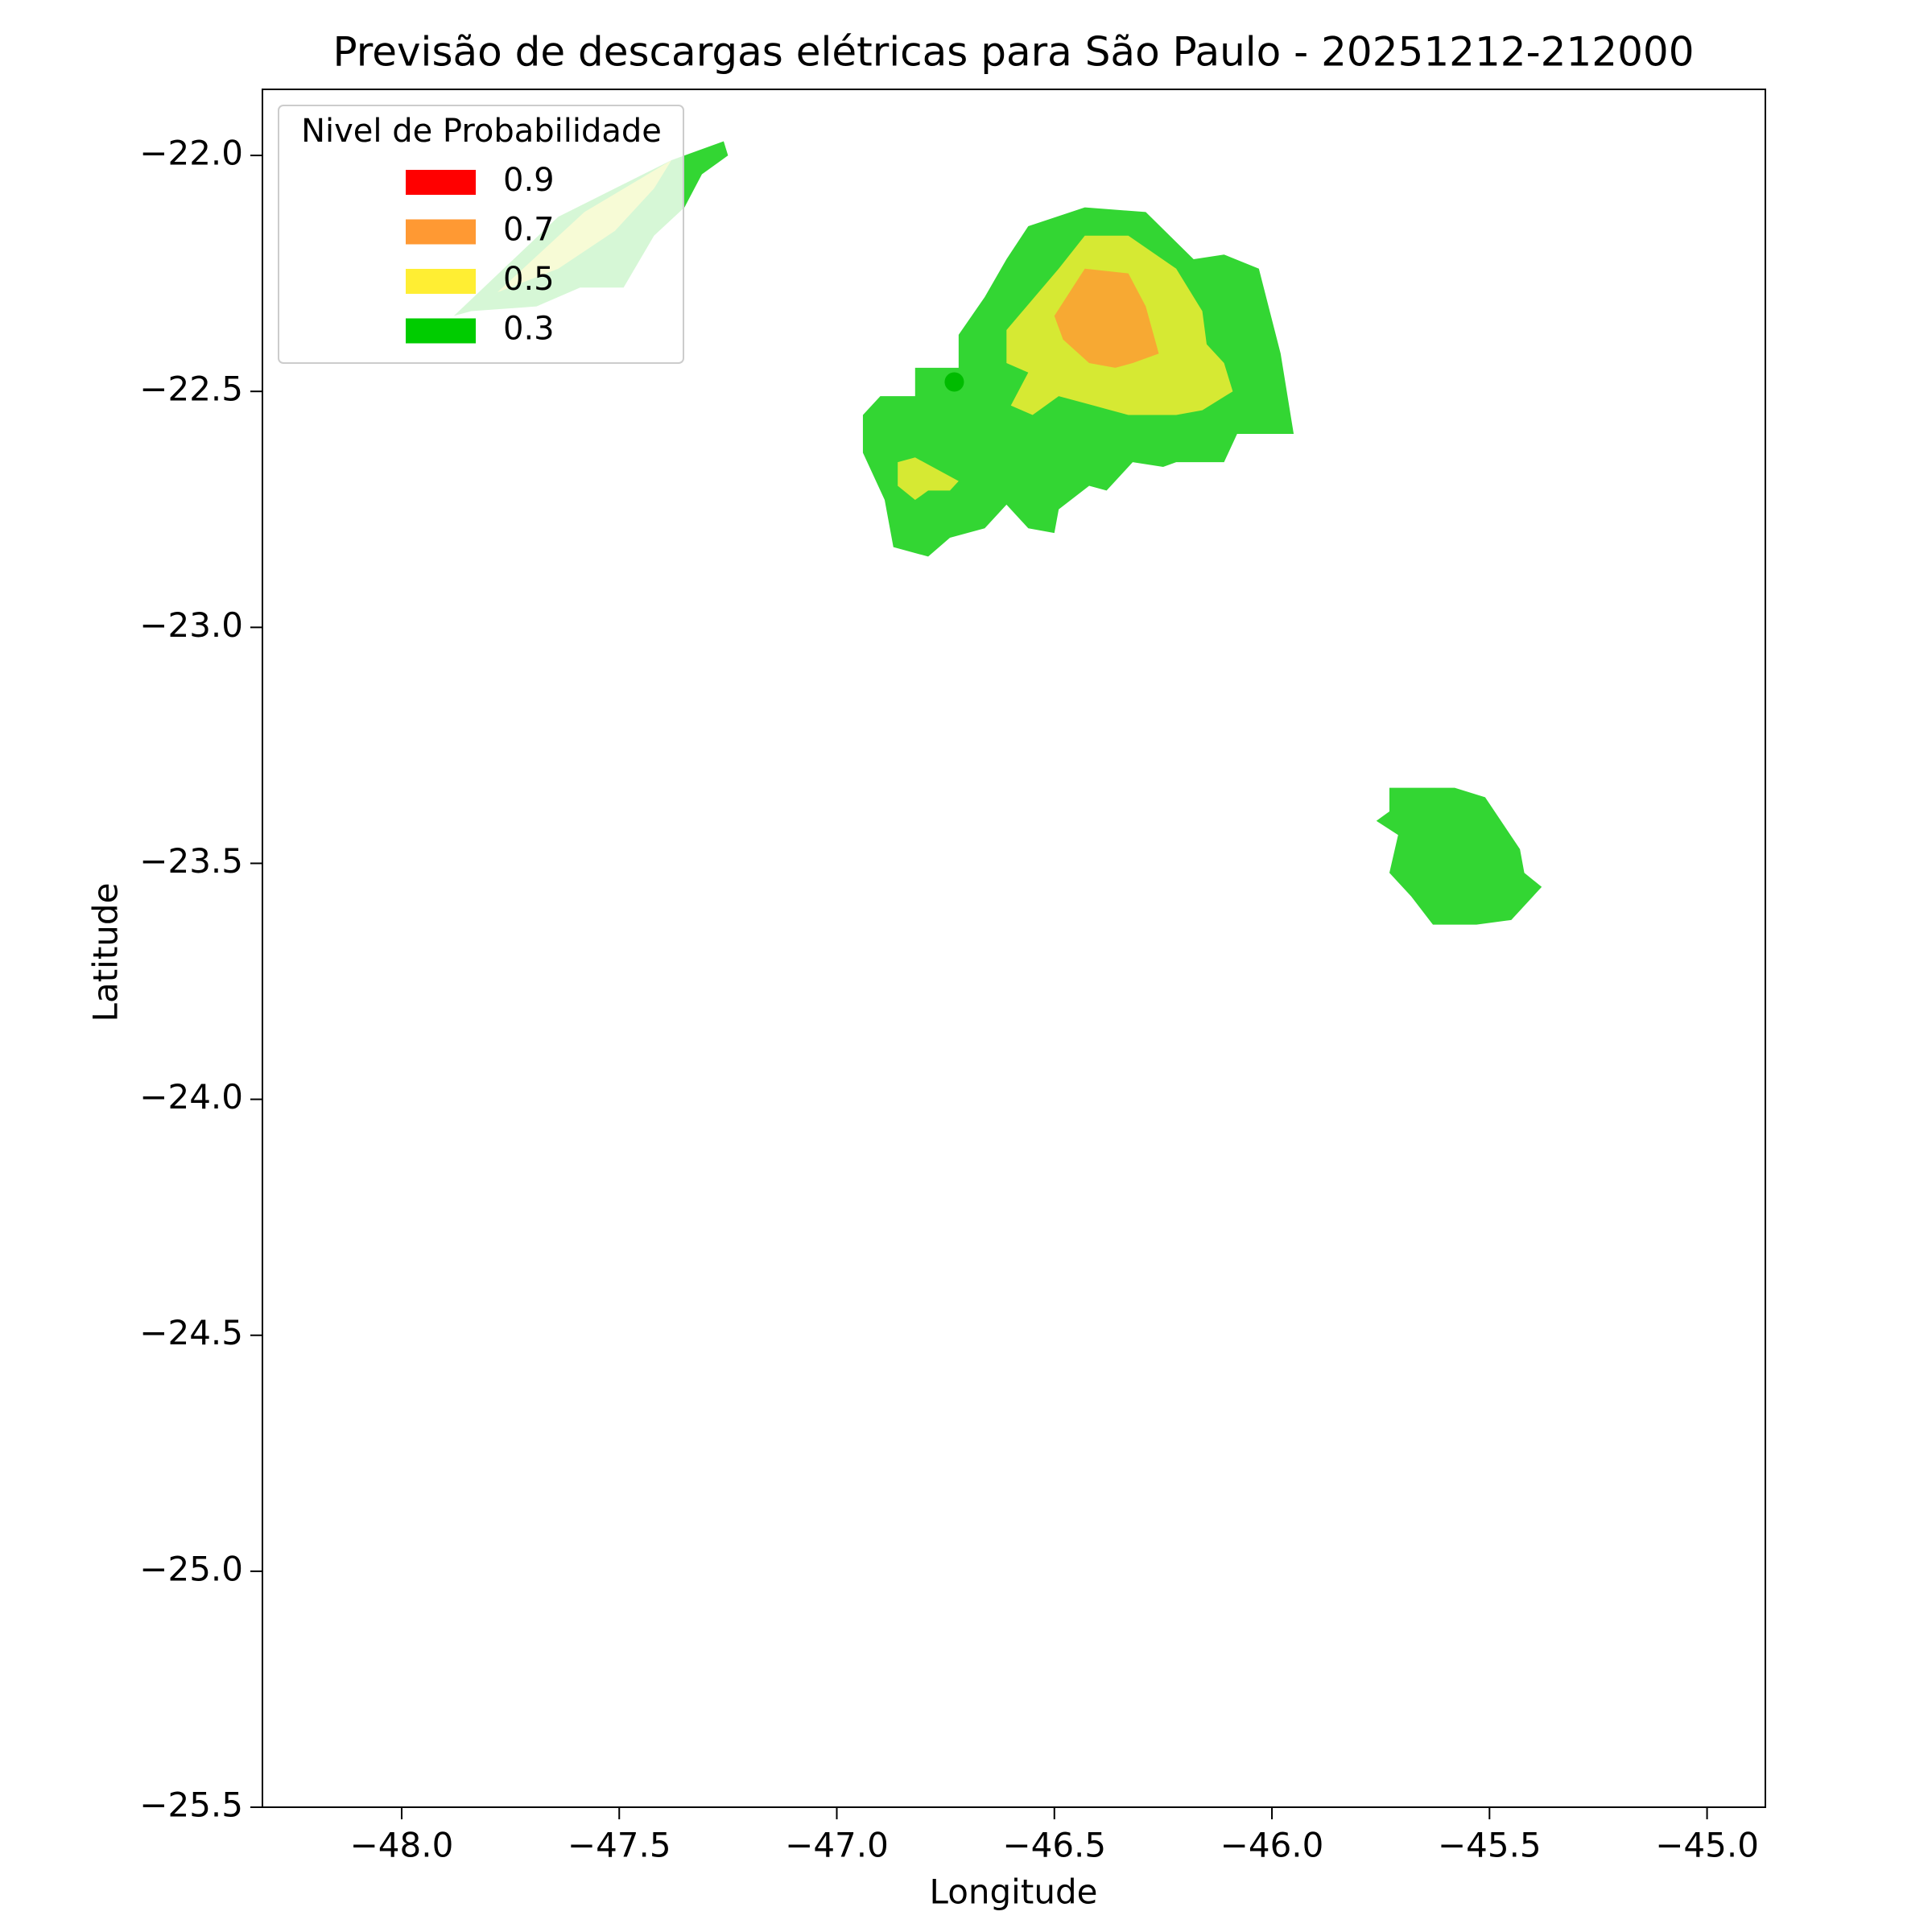  I want to click on legend-label: 0.7, so click(529, 231).